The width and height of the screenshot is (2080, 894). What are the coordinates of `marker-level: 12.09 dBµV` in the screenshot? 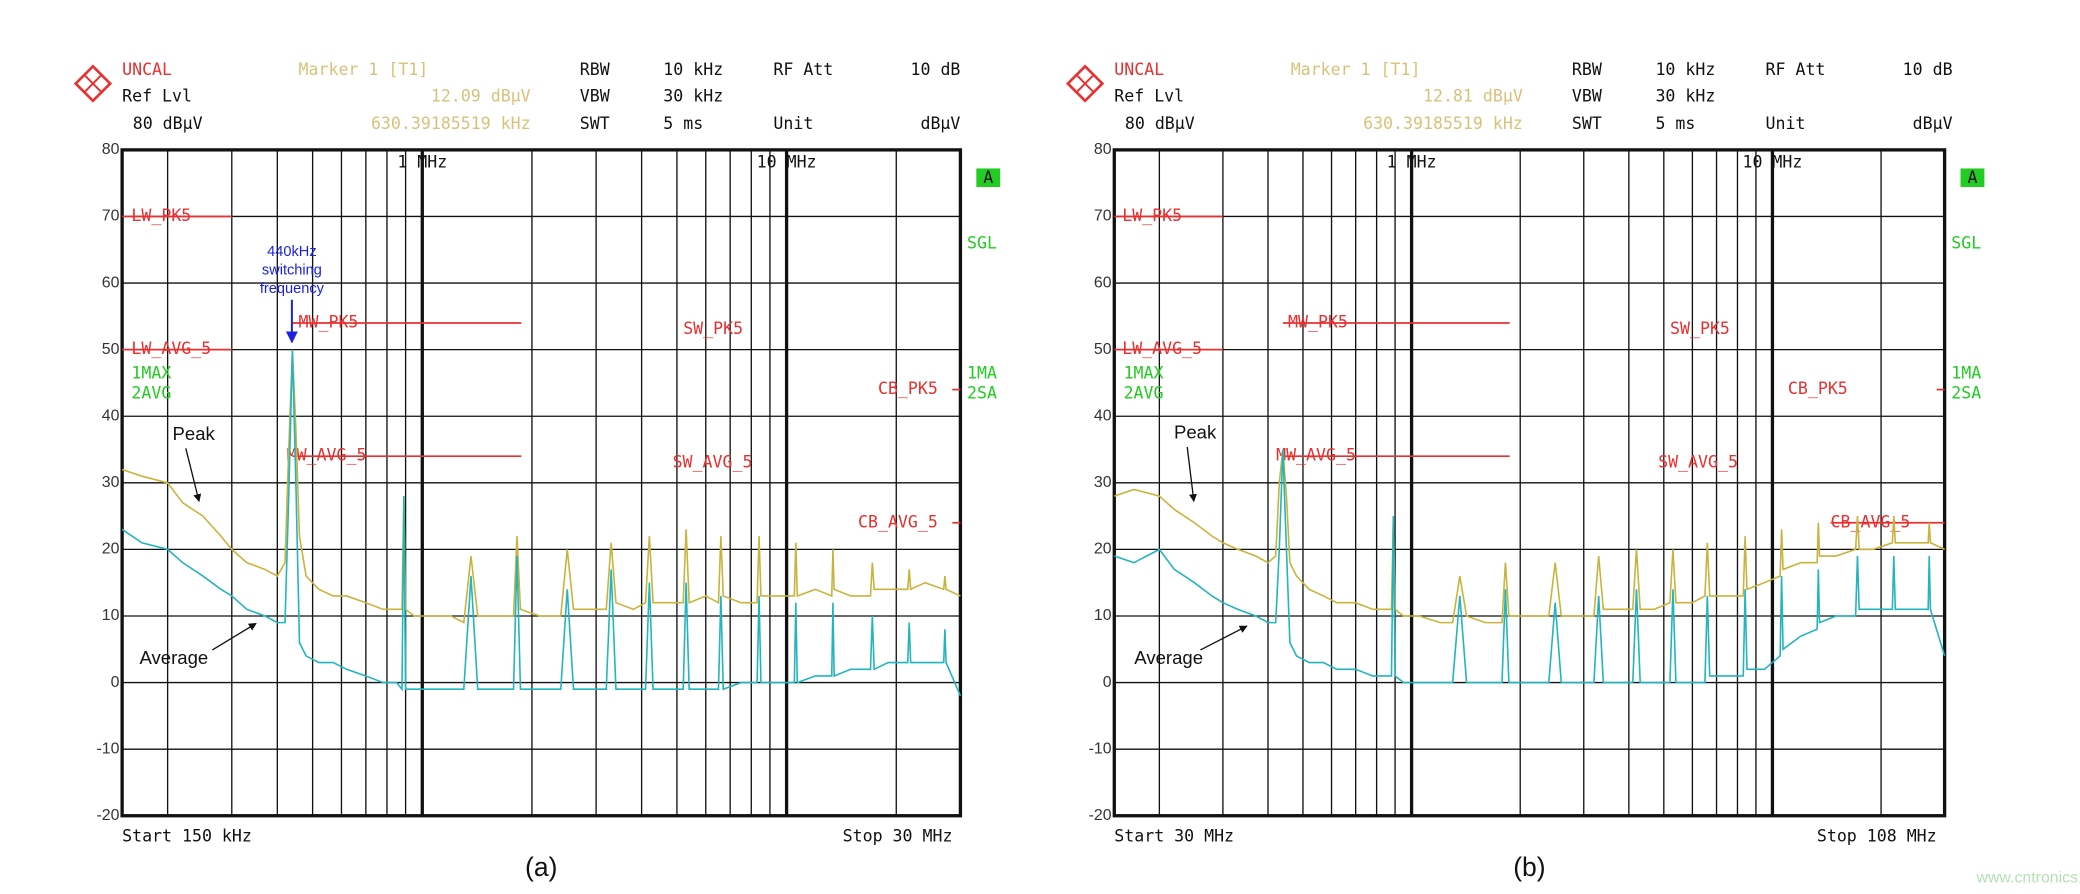 It's located at (481, 95).